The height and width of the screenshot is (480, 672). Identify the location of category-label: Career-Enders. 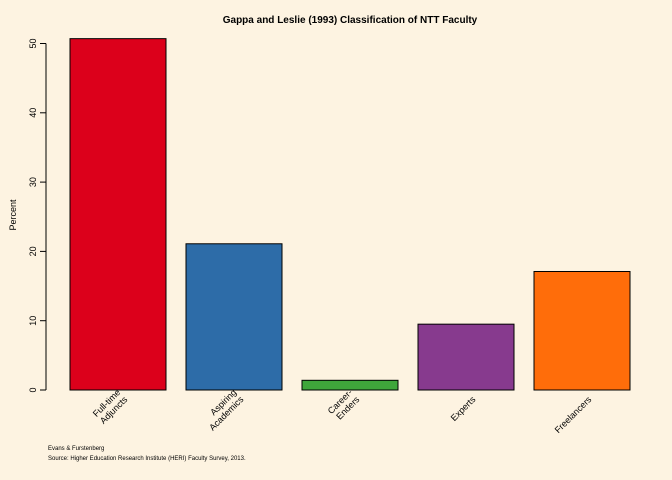
(344, 405).